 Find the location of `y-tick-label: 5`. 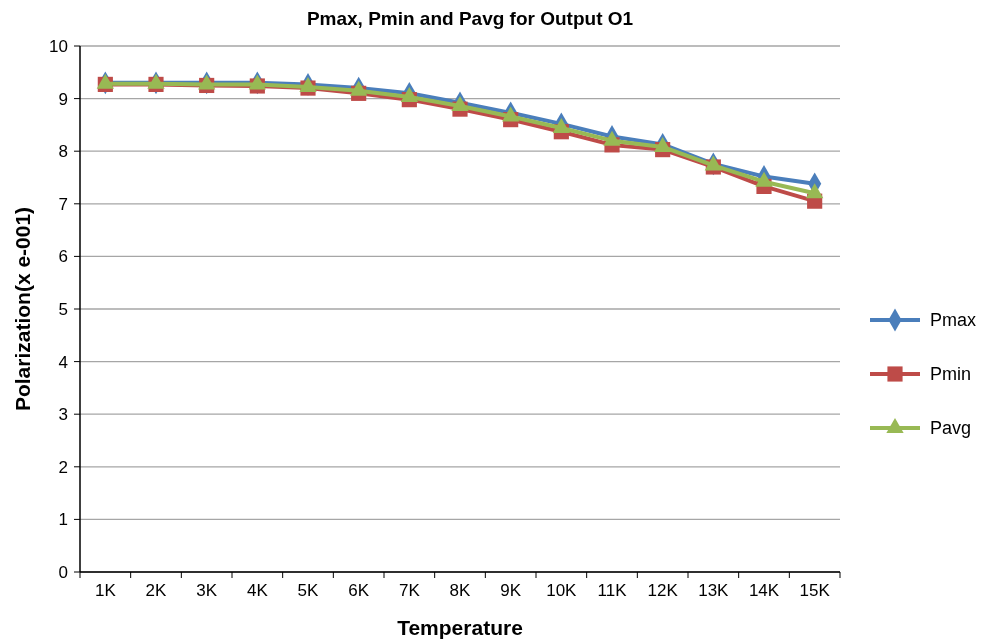

y-tick-label: 5 is located at coordinates (63, 309).